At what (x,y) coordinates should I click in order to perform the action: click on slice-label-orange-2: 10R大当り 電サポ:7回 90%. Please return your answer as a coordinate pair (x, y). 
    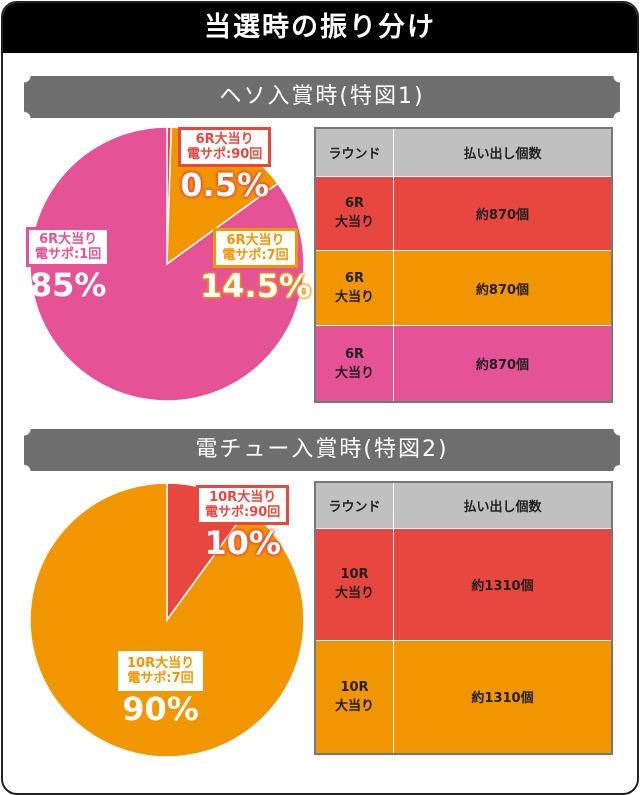
    Looking at the image, I should click on (161, 689).